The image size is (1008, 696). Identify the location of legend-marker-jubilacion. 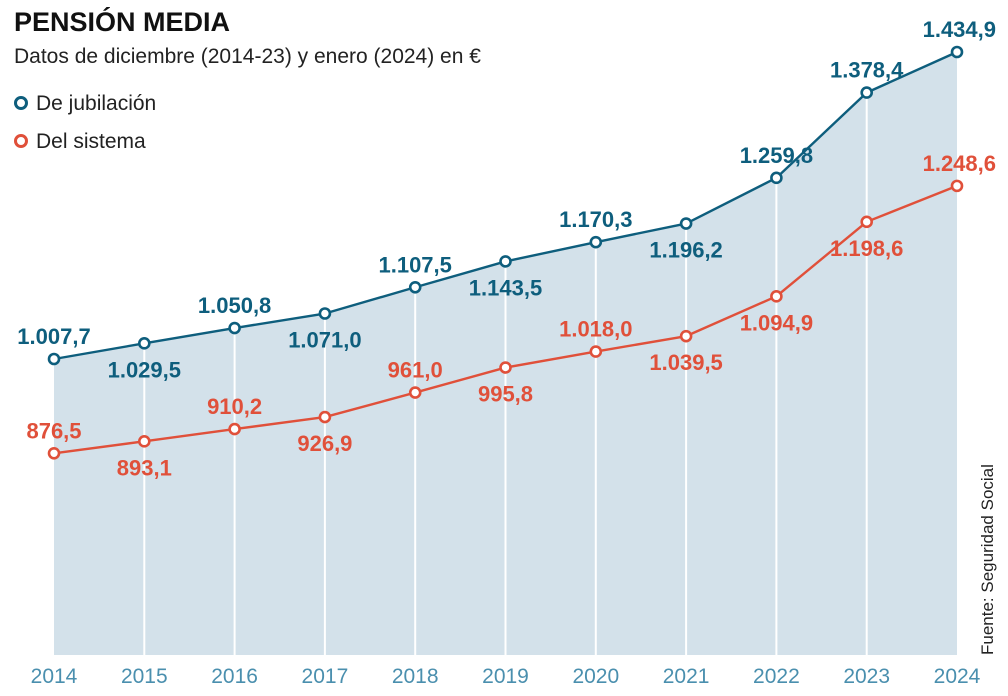
(21, 103).